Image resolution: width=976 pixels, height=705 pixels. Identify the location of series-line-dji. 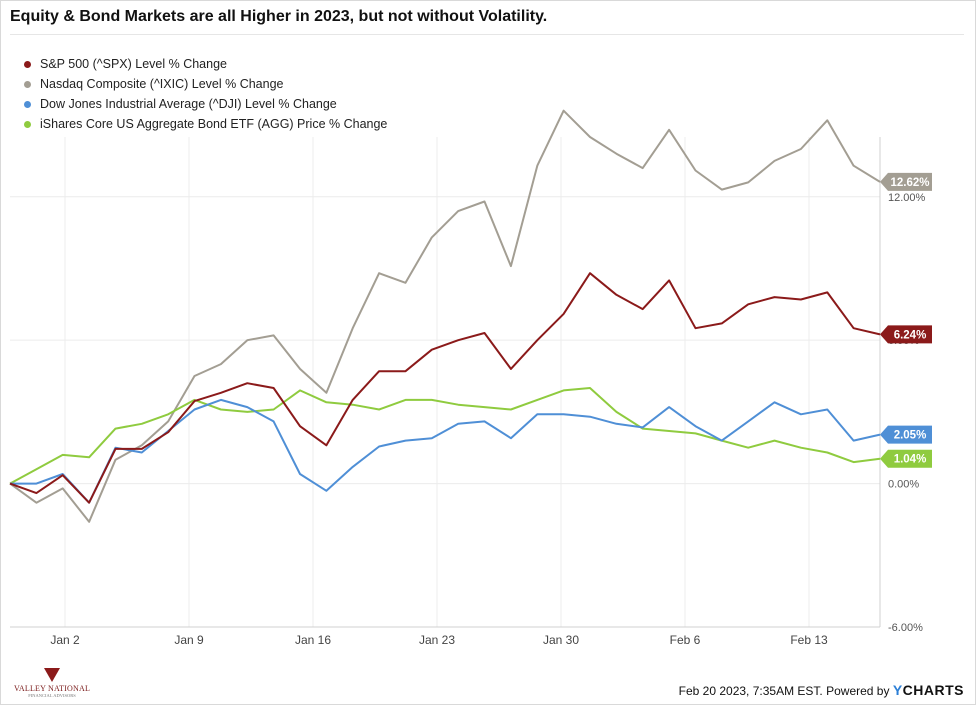
(445, 451).